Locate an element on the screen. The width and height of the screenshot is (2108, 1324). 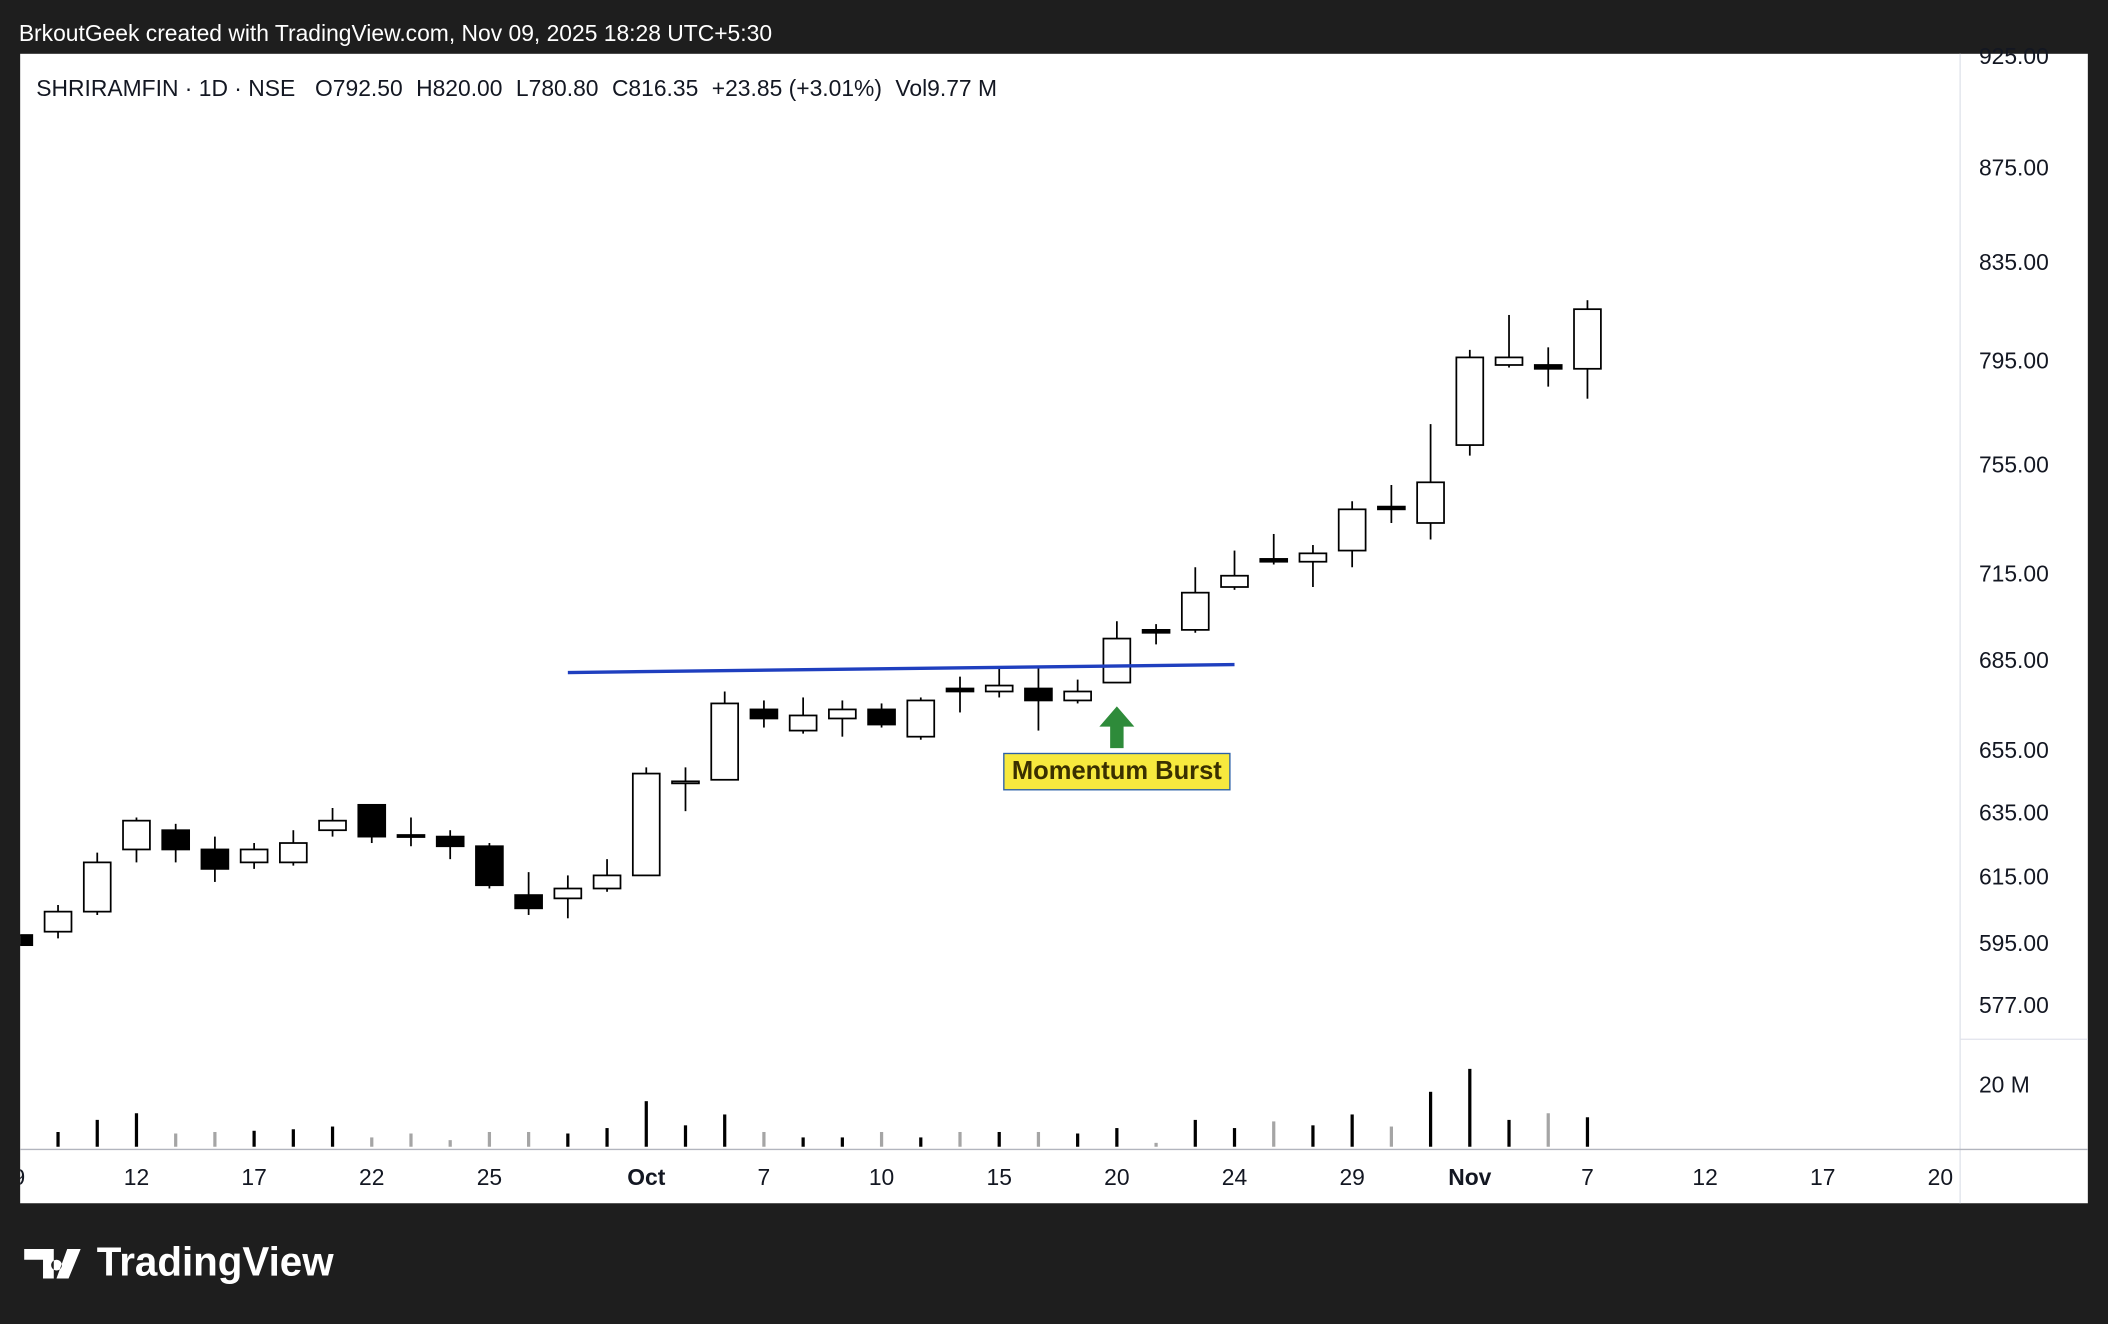
x-tick-label: 9 is located at coordinates (18, 1177).